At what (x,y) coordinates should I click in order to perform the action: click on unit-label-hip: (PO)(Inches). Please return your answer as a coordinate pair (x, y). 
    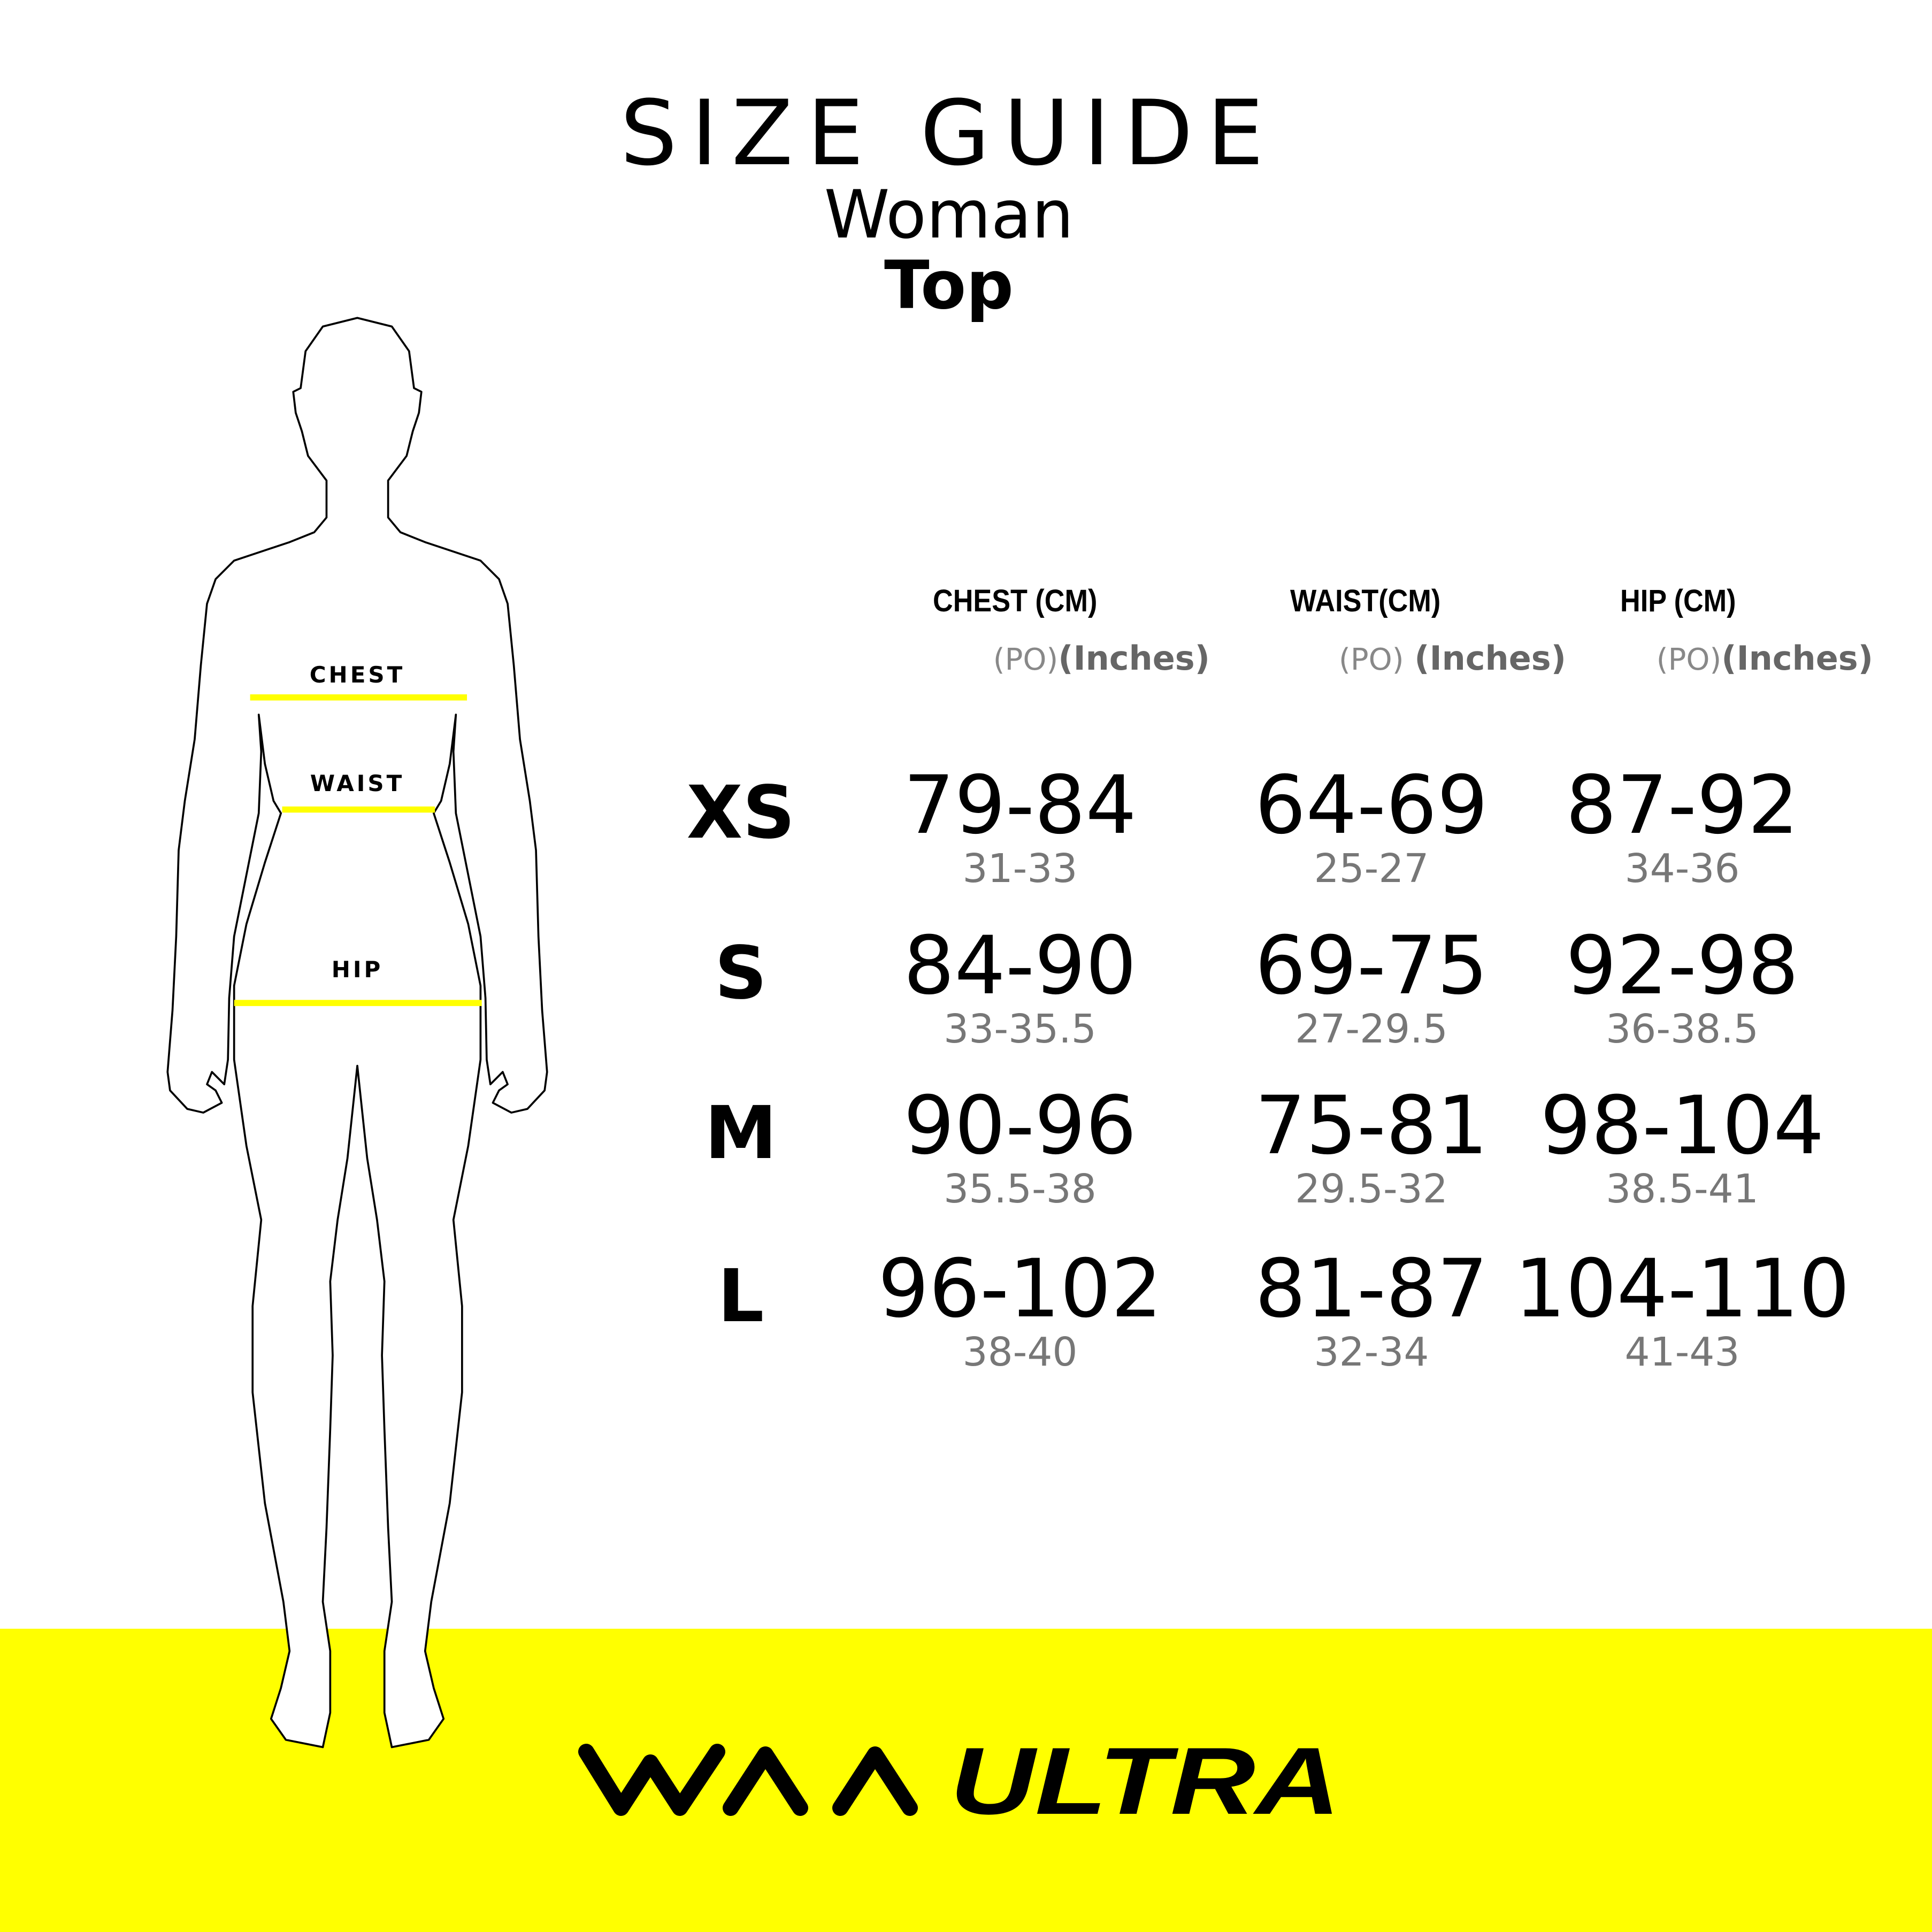
    Looking at the image, I should click on (1765, 658).